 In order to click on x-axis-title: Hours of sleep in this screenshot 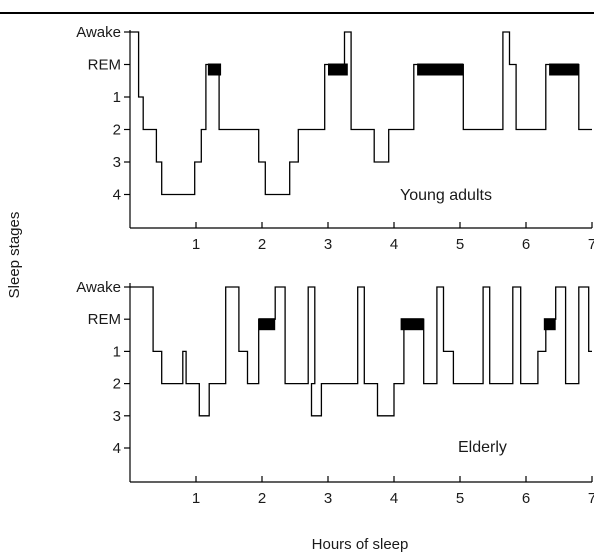, I will do `click(360, 544)`.